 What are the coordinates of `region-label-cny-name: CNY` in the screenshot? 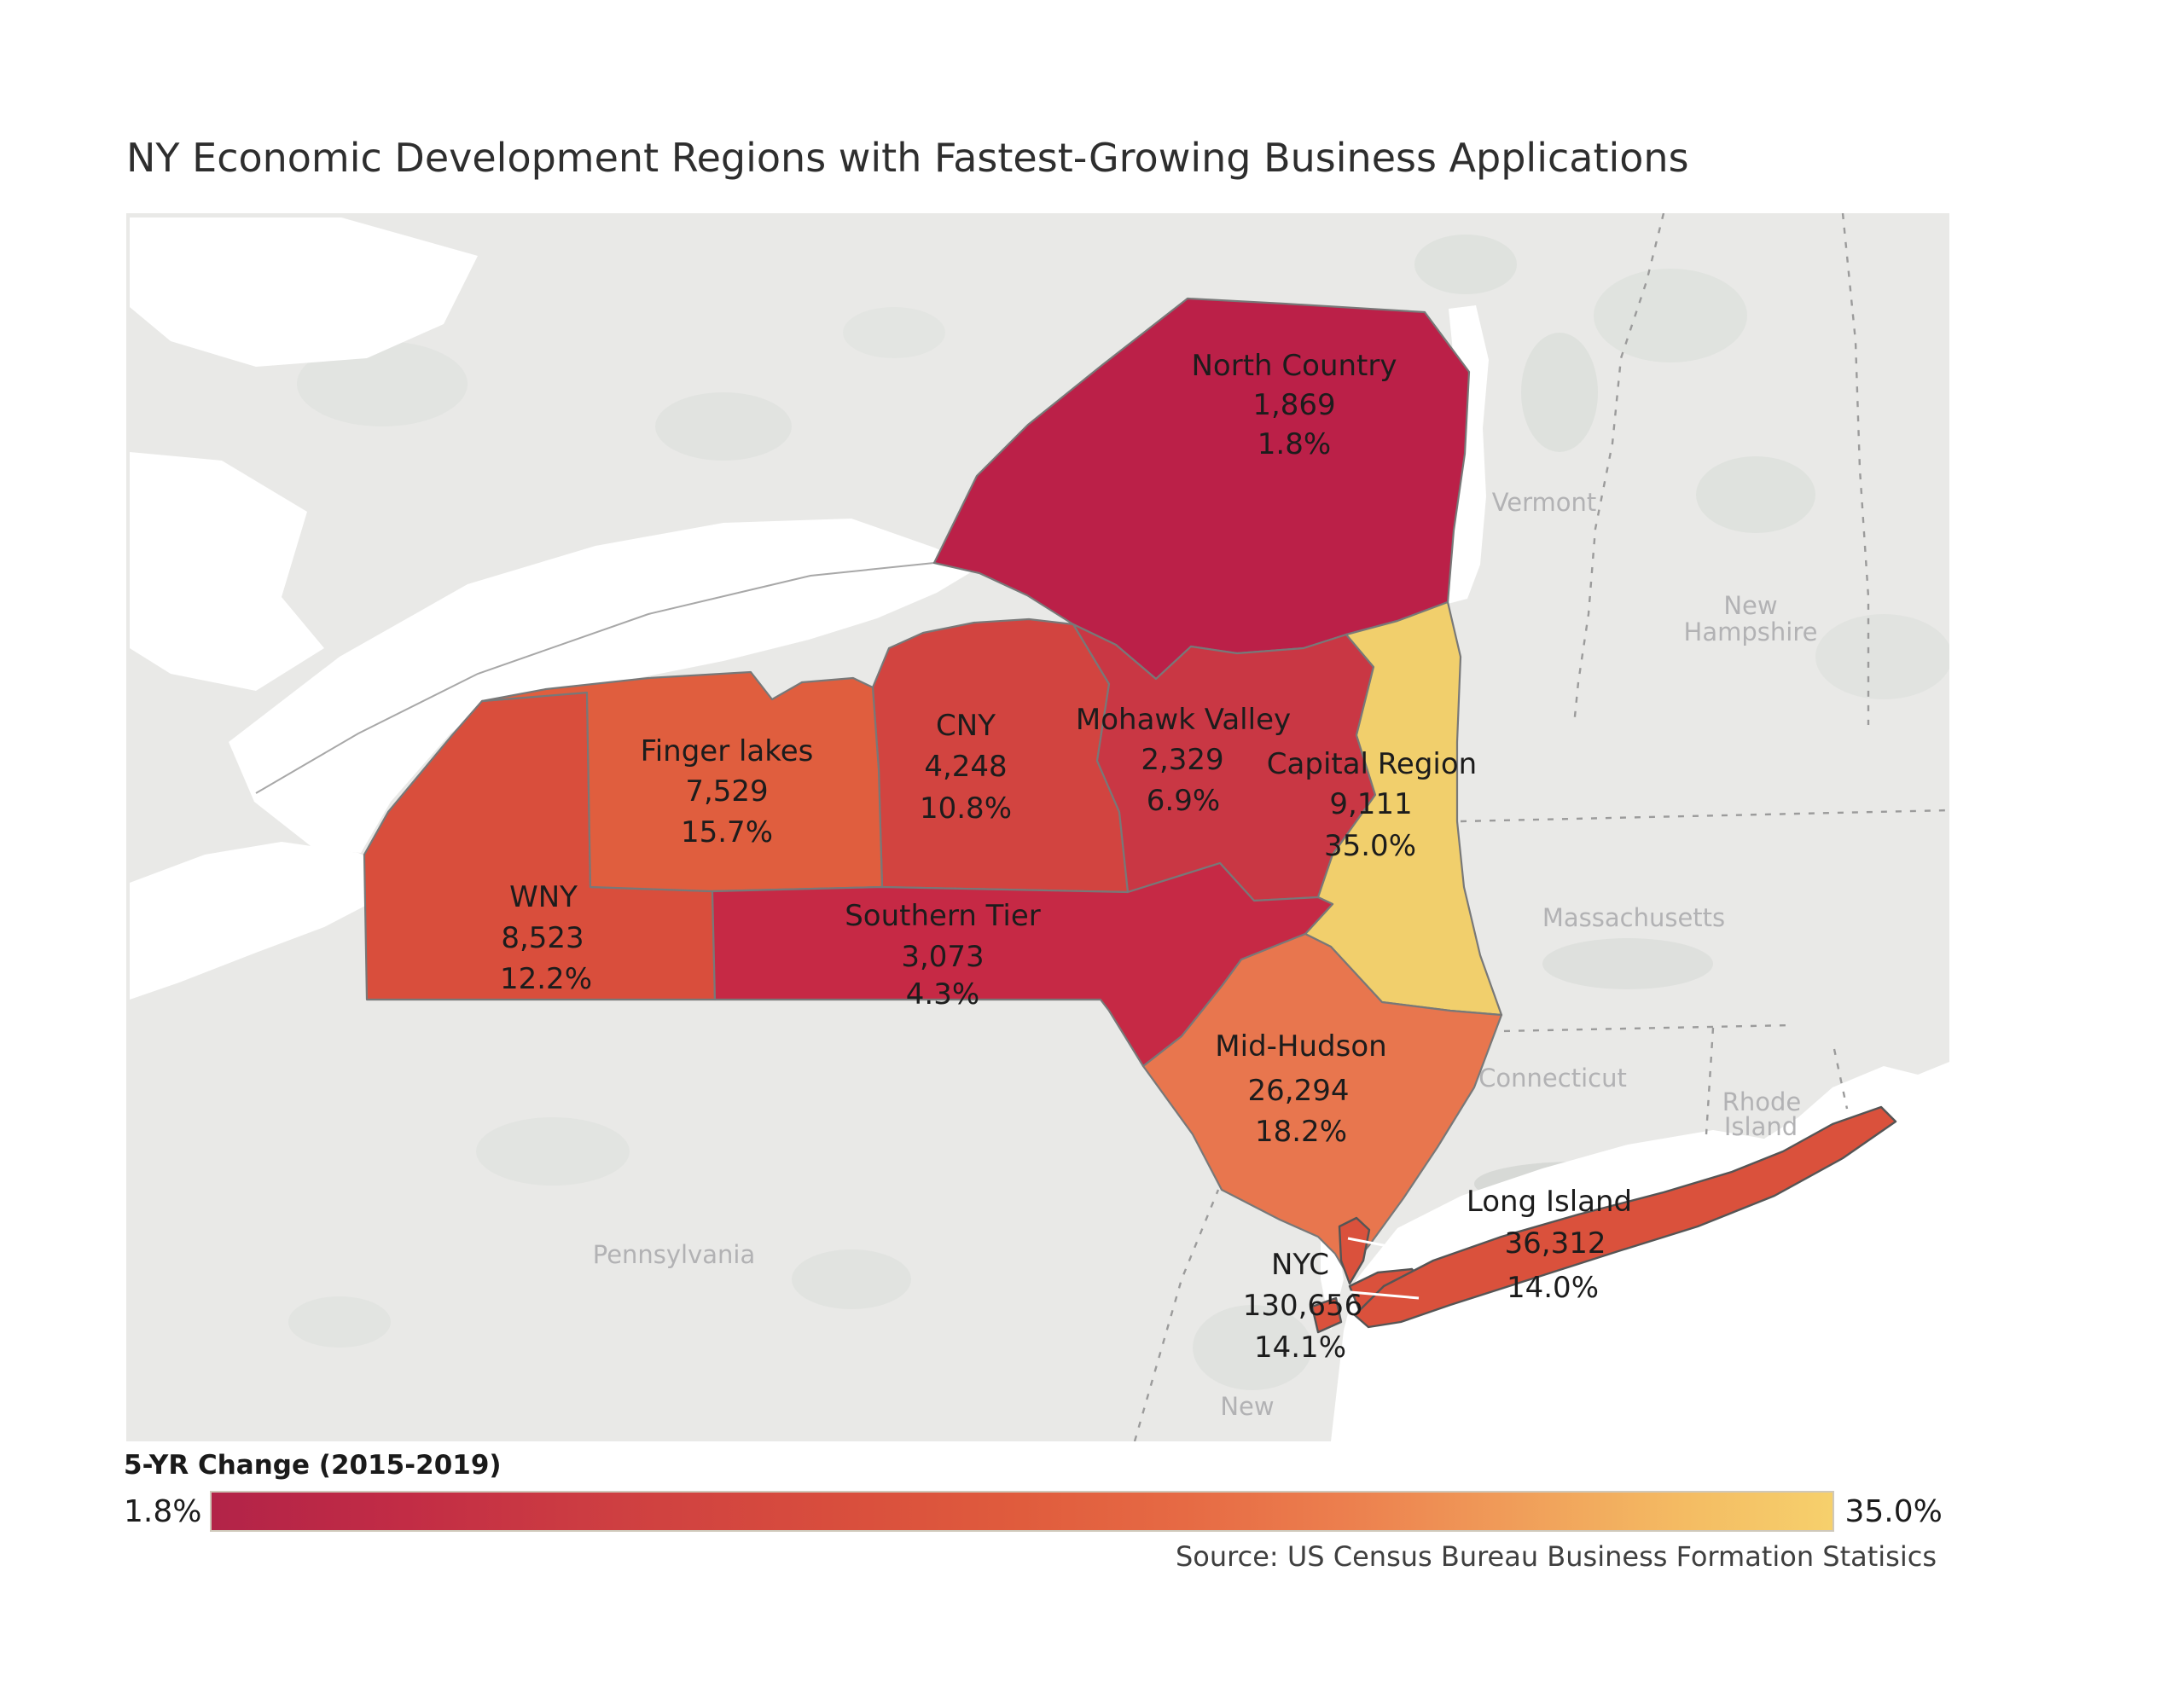 It's located at (966, 726).